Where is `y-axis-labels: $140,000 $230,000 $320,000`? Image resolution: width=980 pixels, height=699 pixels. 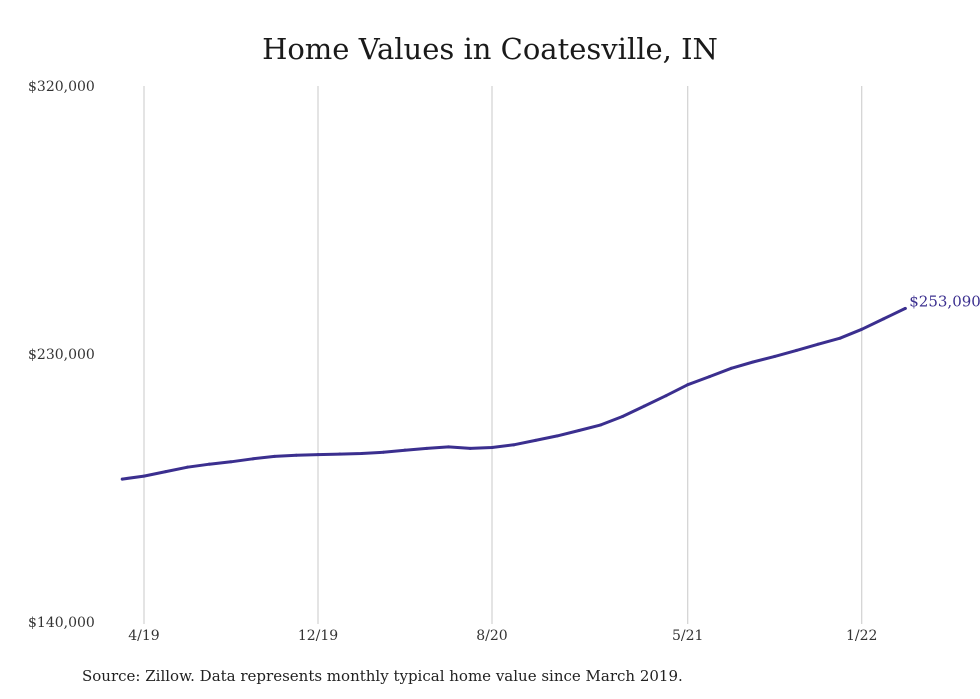 y-axis-labels: $140,000 $230,000 $320,000 is located at coordinates (61, 355).